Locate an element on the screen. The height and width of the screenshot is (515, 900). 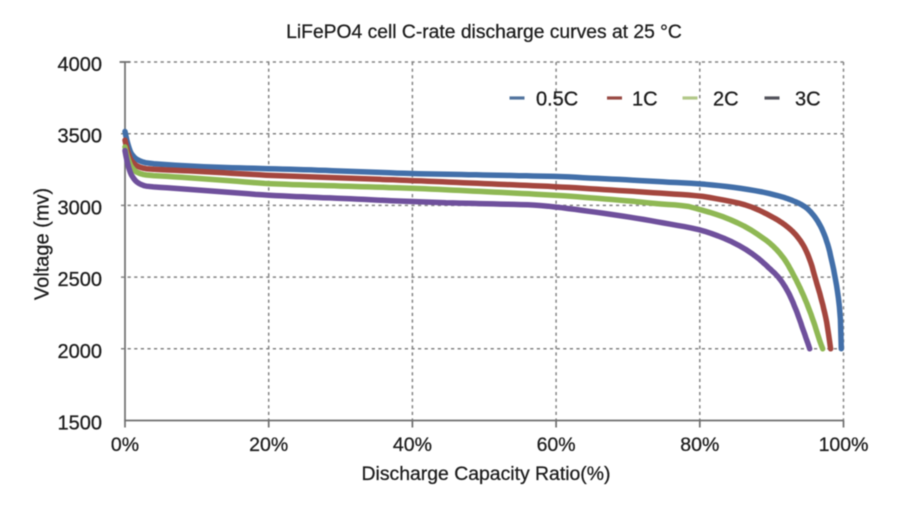
svg-text: 0% is located at coordinates (125, 445).